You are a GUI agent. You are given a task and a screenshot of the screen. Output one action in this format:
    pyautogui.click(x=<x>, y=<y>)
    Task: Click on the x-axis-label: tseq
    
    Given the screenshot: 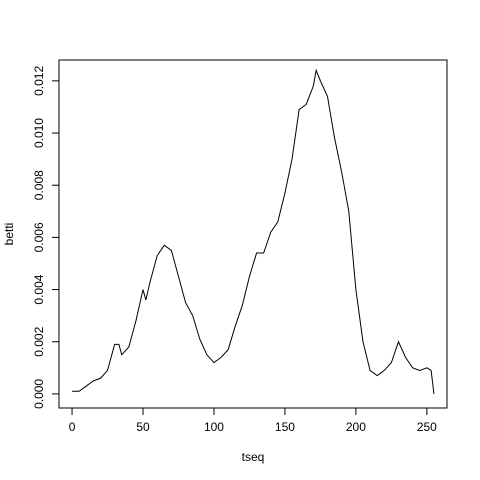 What is the action you would take?
    pyautogui.click(x=253, y=457)
    